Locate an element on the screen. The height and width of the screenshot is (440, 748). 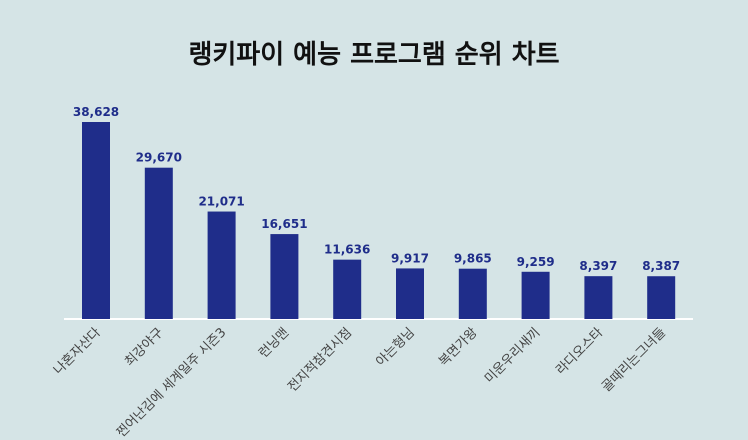
chart-title: 랭키파이 예능 프로그램 순위 차트 is located at coordinates (374, 55).